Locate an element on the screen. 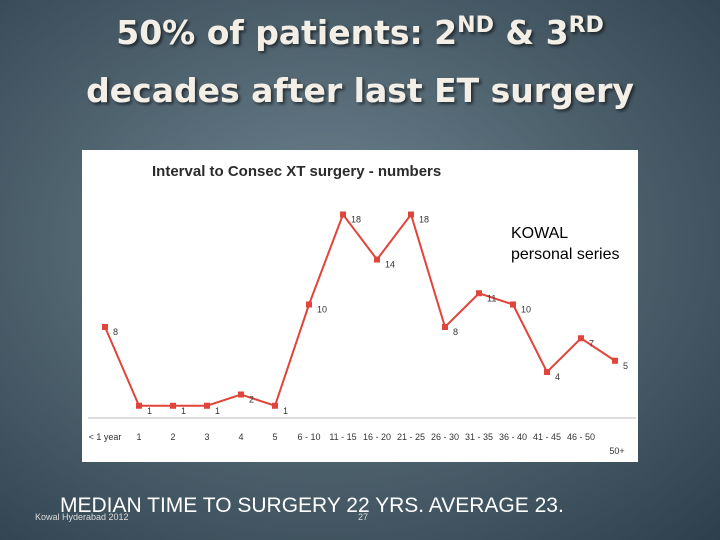 The height and width of the screenshot is (540, 720). x-tick-label: 4 is located at coordinates (240, 437).